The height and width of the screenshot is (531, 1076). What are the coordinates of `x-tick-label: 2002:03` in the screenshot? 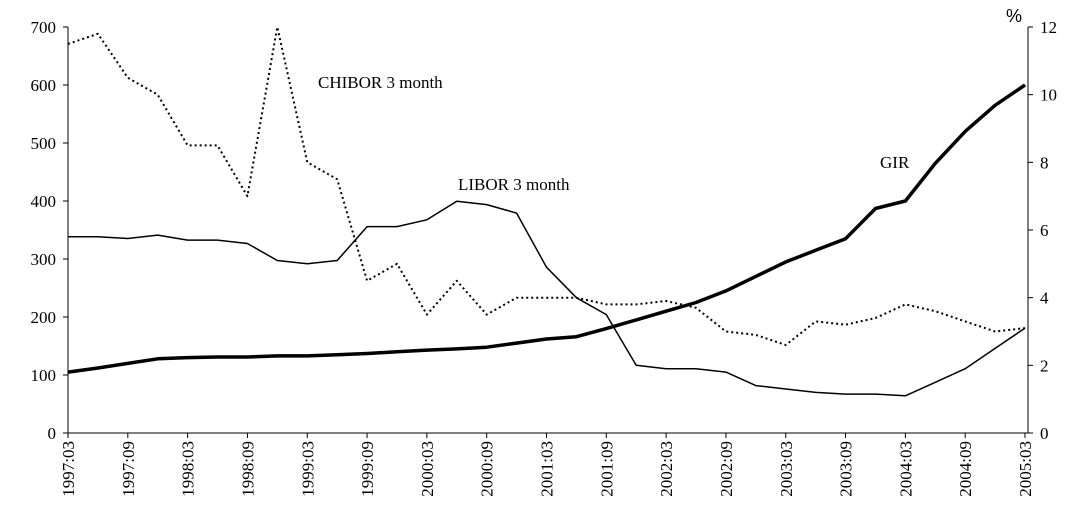 It's located at (666, 469).